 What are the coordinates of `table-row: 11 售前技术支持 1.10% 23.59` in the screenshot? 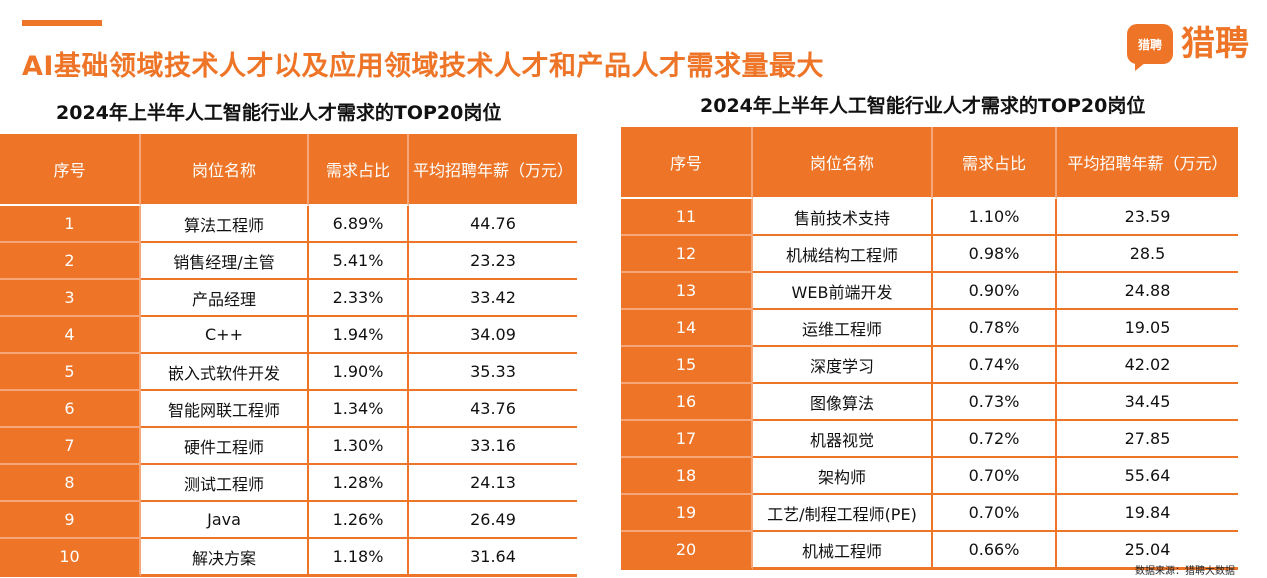 It's located at (929, 217).